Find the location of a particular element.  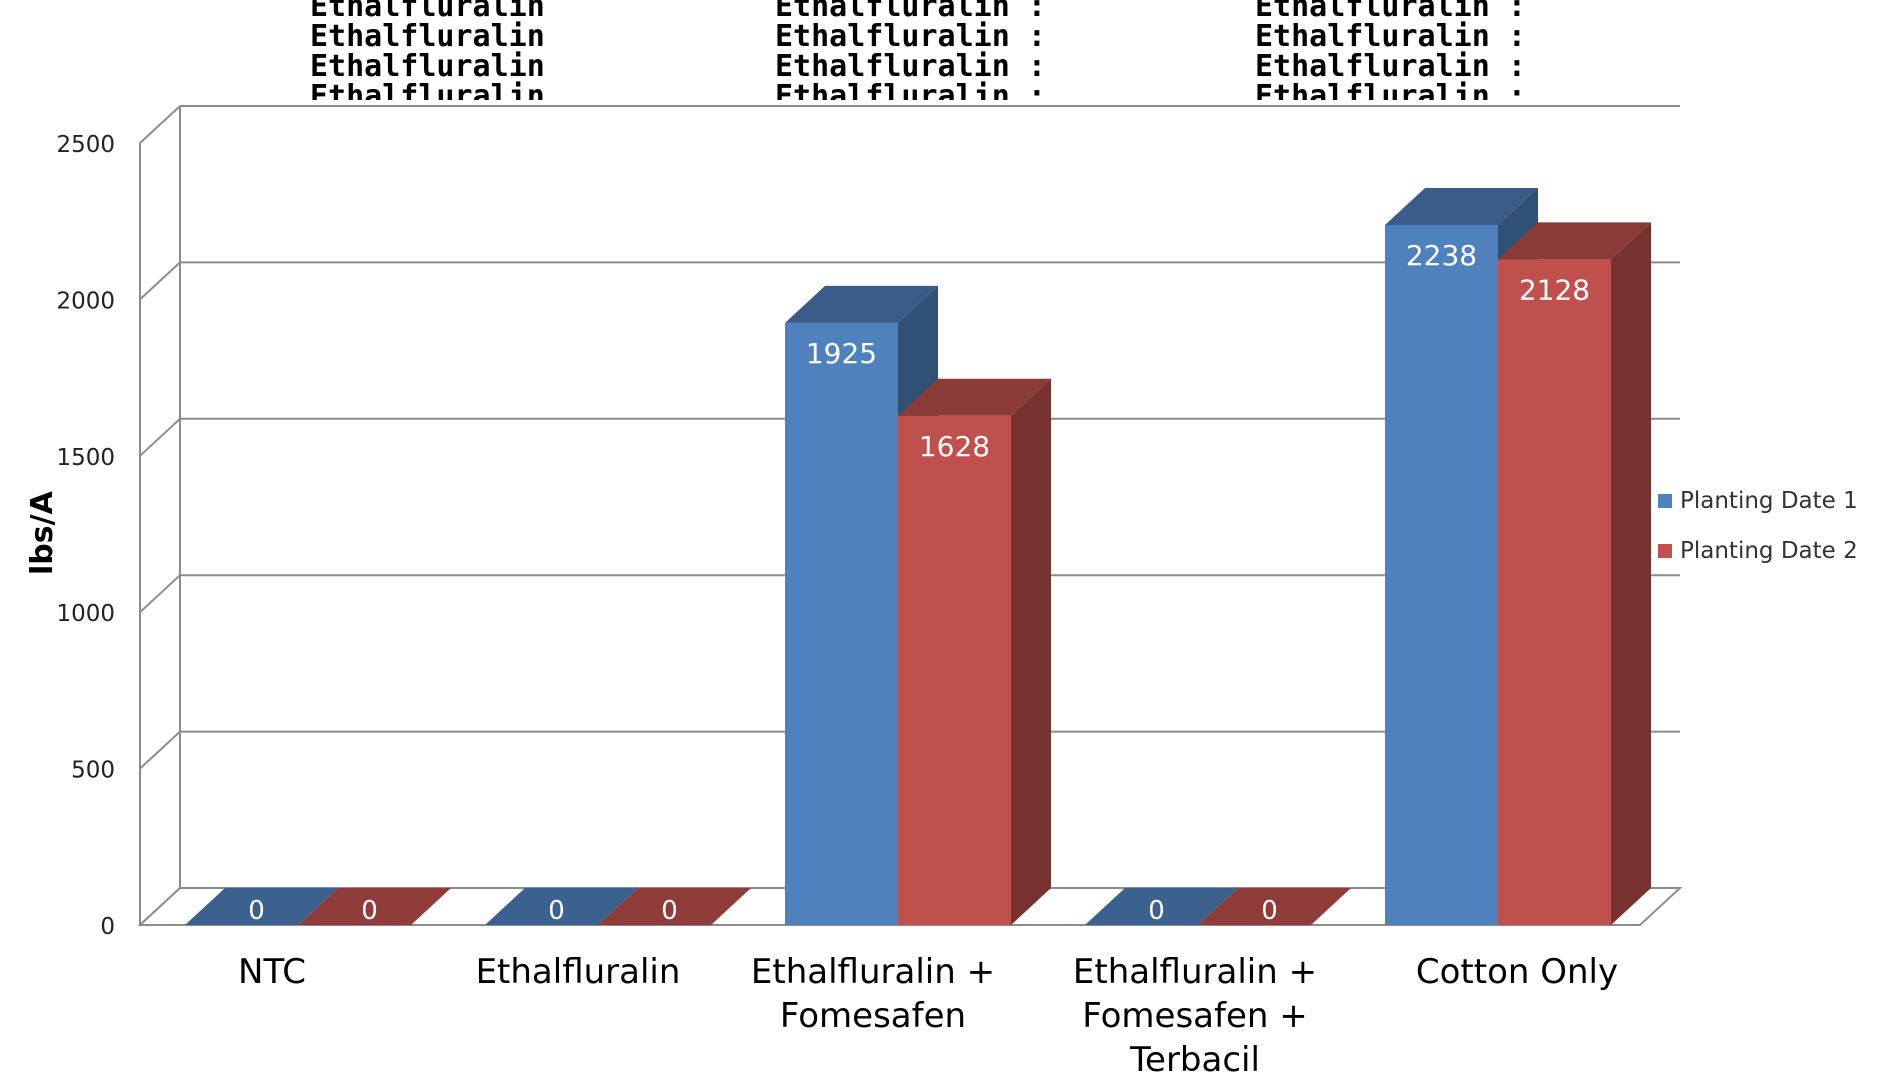

y-tick-label-2000: 2000 is located at coordinates (85, 301).